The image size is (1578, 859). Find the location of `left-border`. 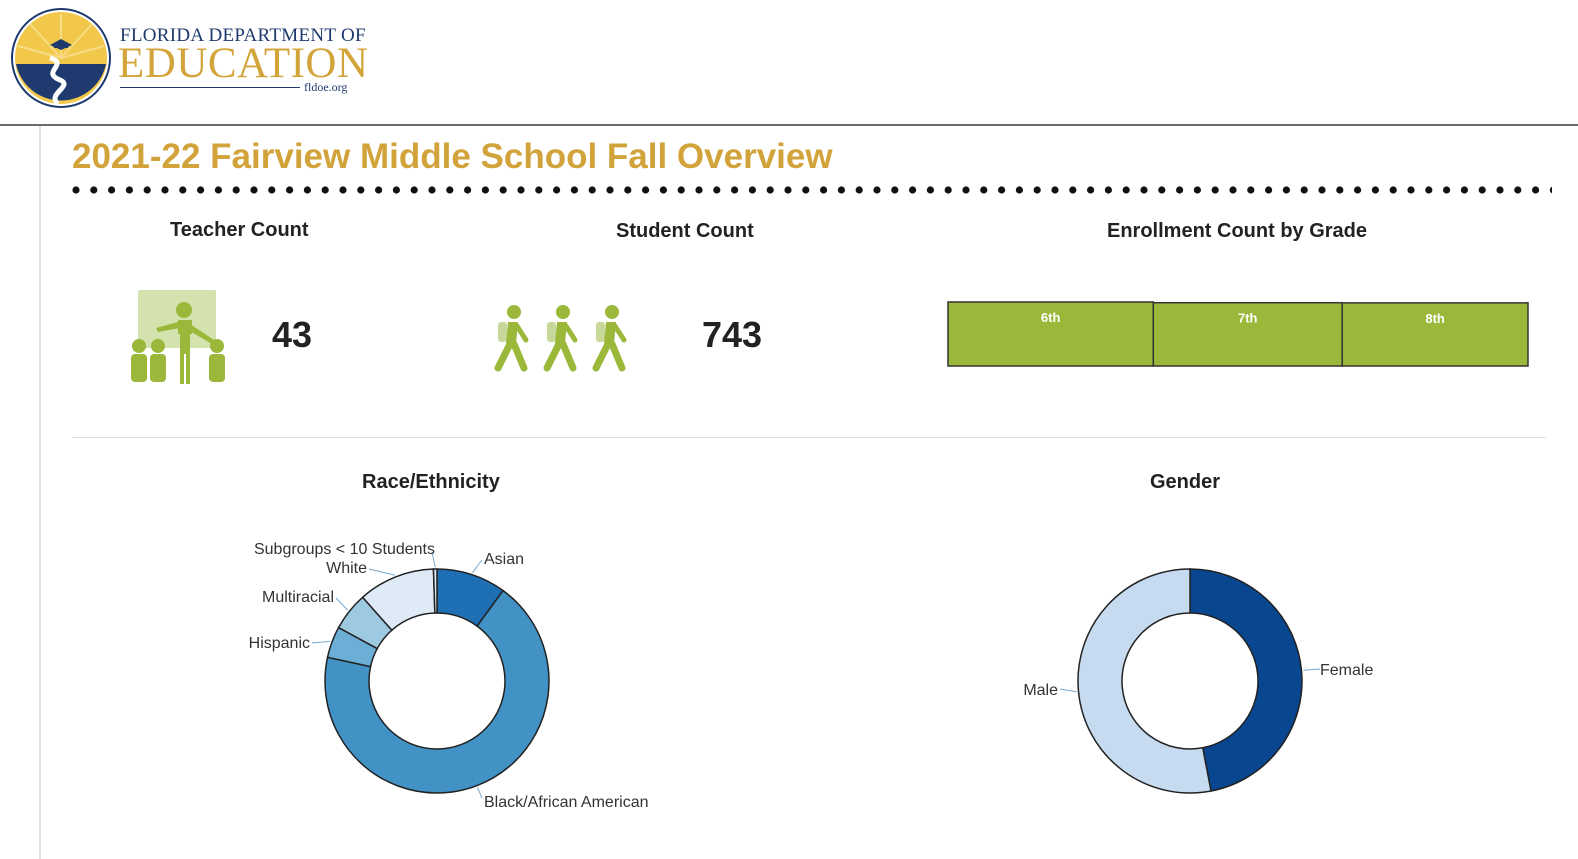

left-border is located at coordinates (40, 492).